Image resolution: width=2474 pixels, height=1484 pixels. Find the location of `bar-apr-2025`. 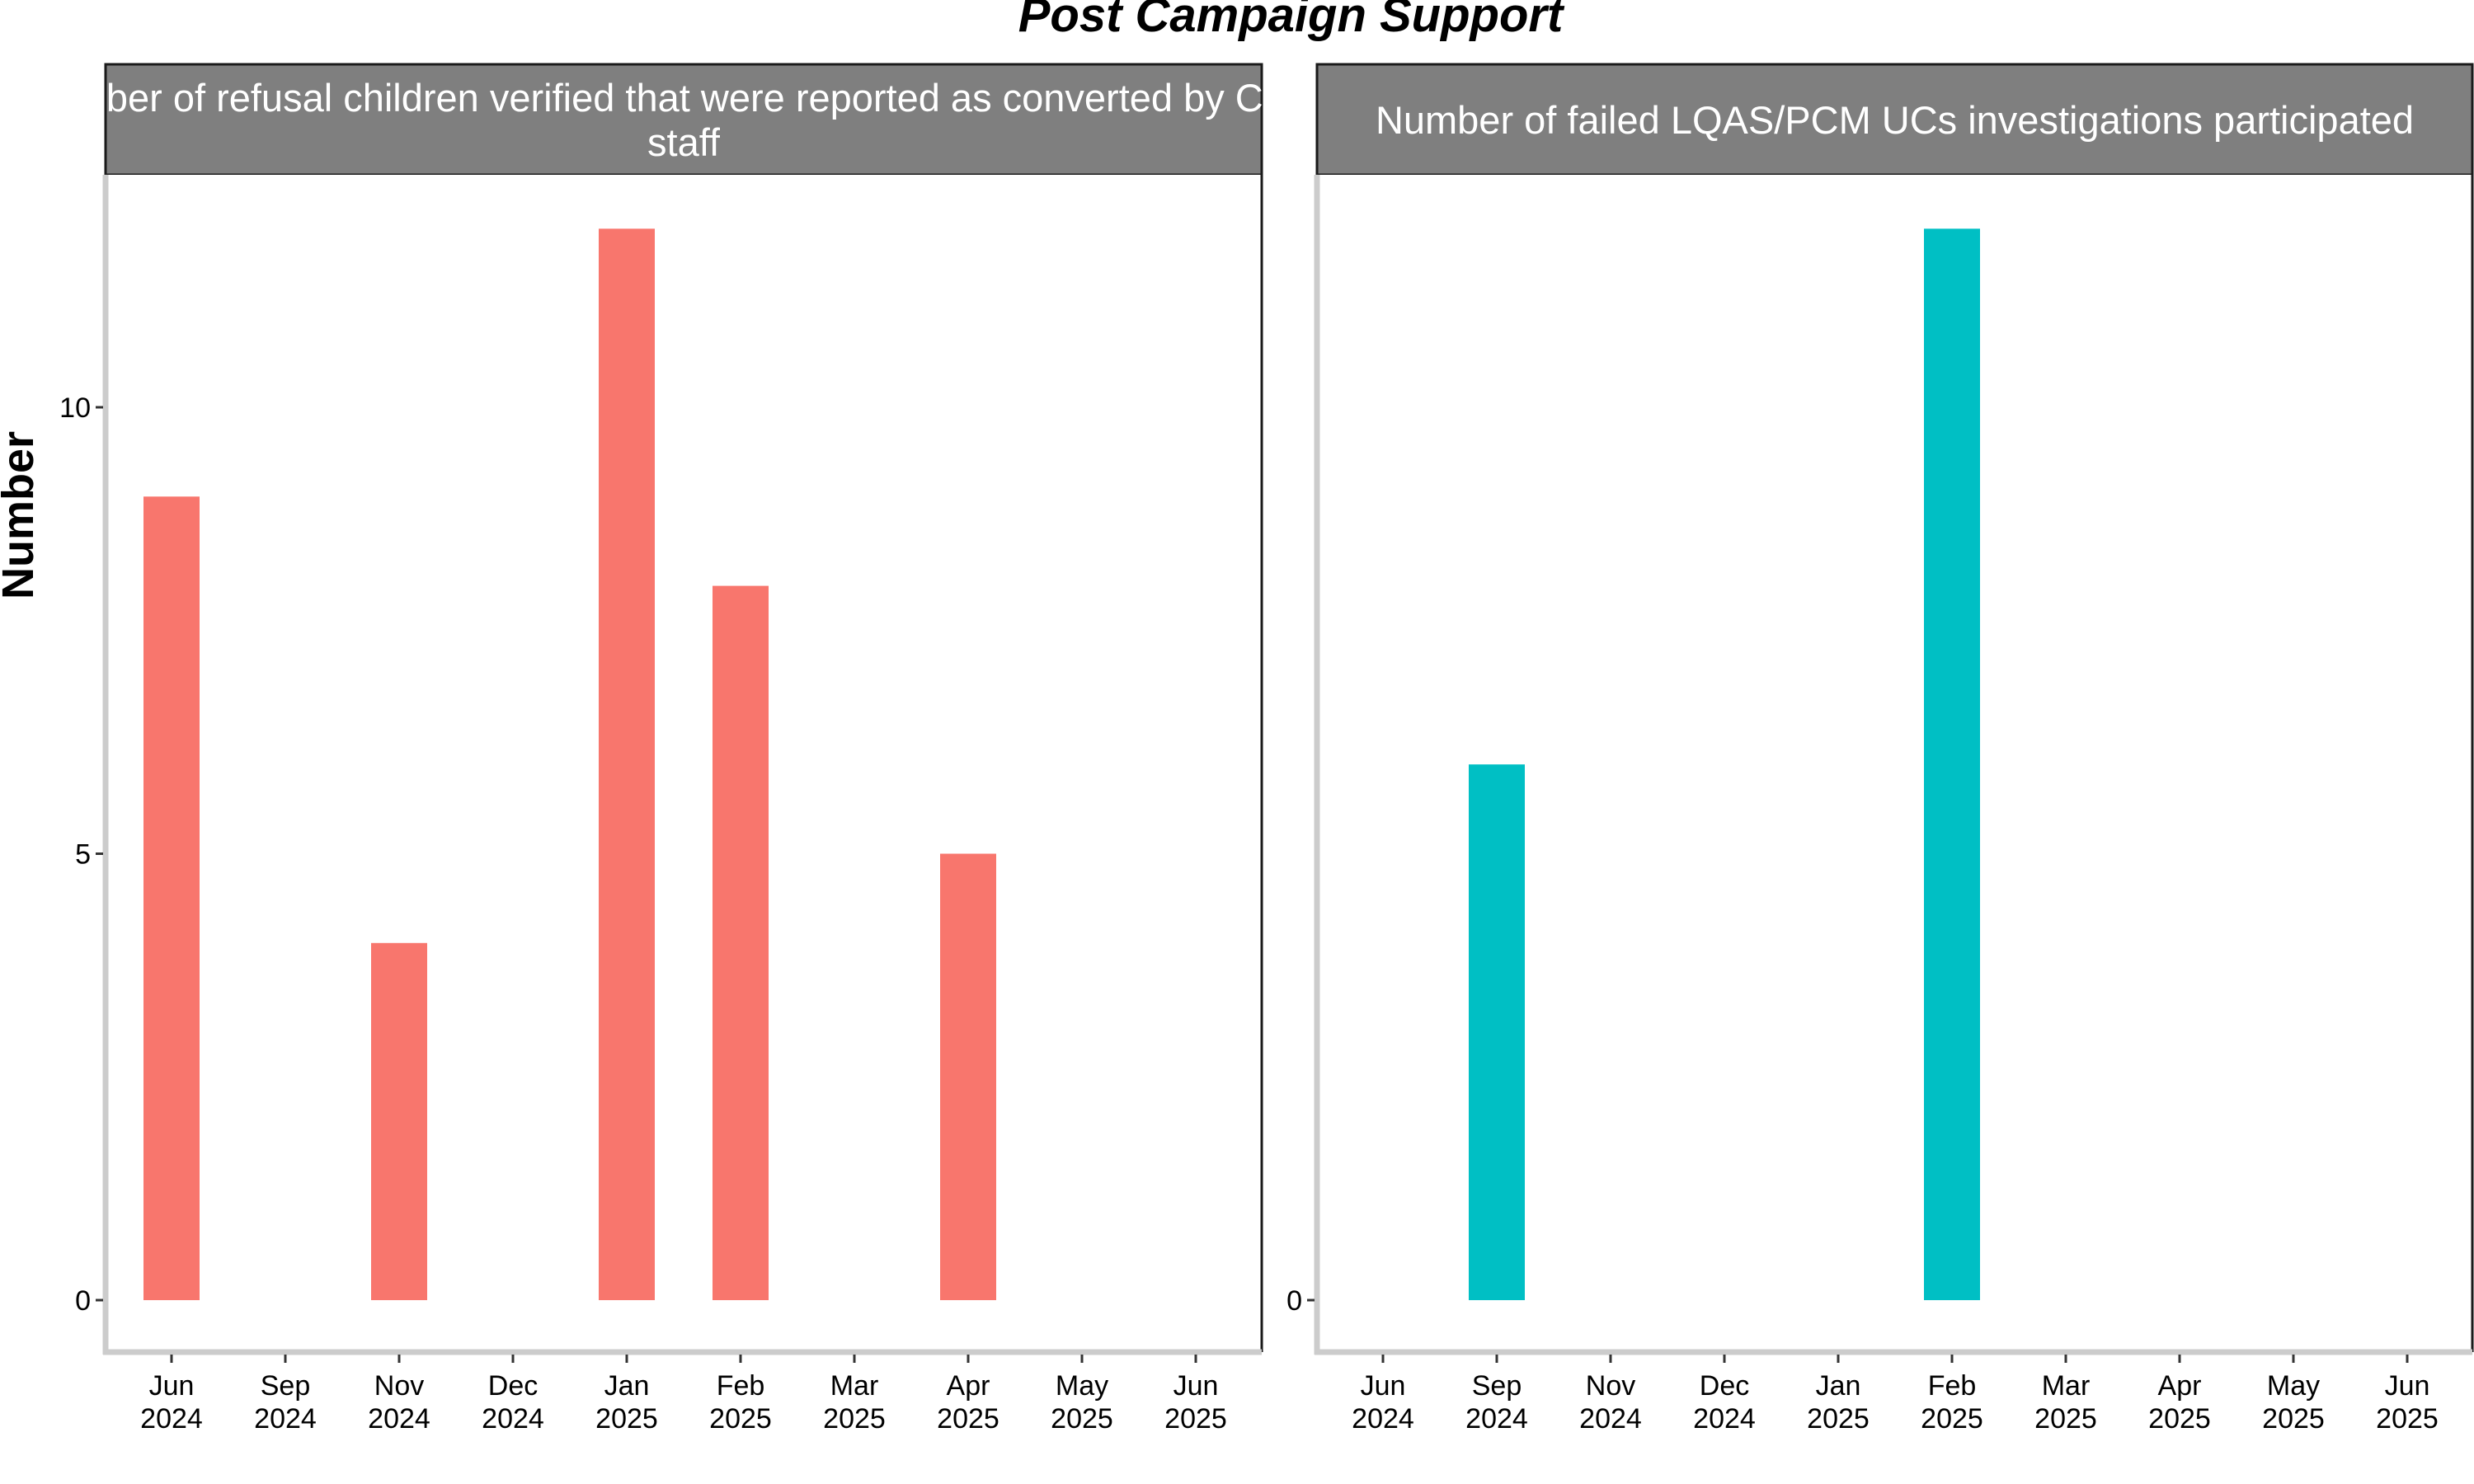

bar-apr-2025 is located at coordinates (968, 1076).